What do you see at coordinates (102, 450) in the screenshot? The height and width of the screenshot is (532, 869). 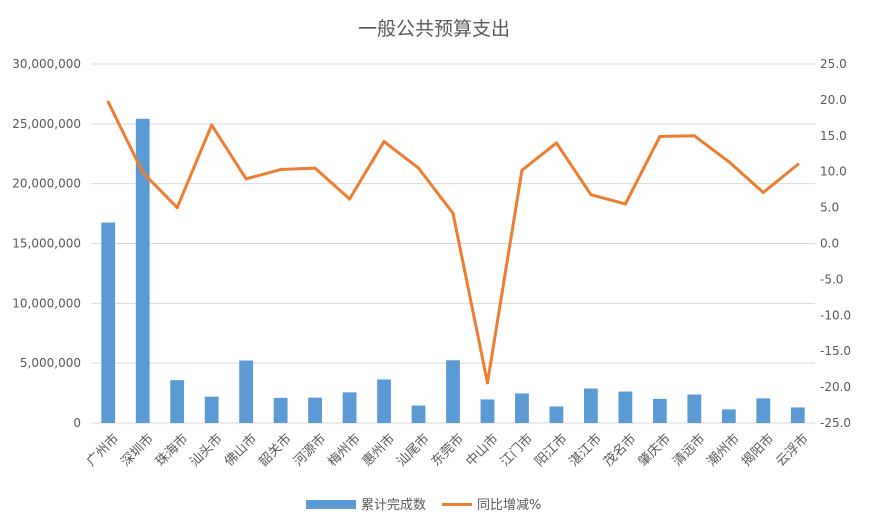 I see `category-label: 广州市` at bounding box center [102, 450].